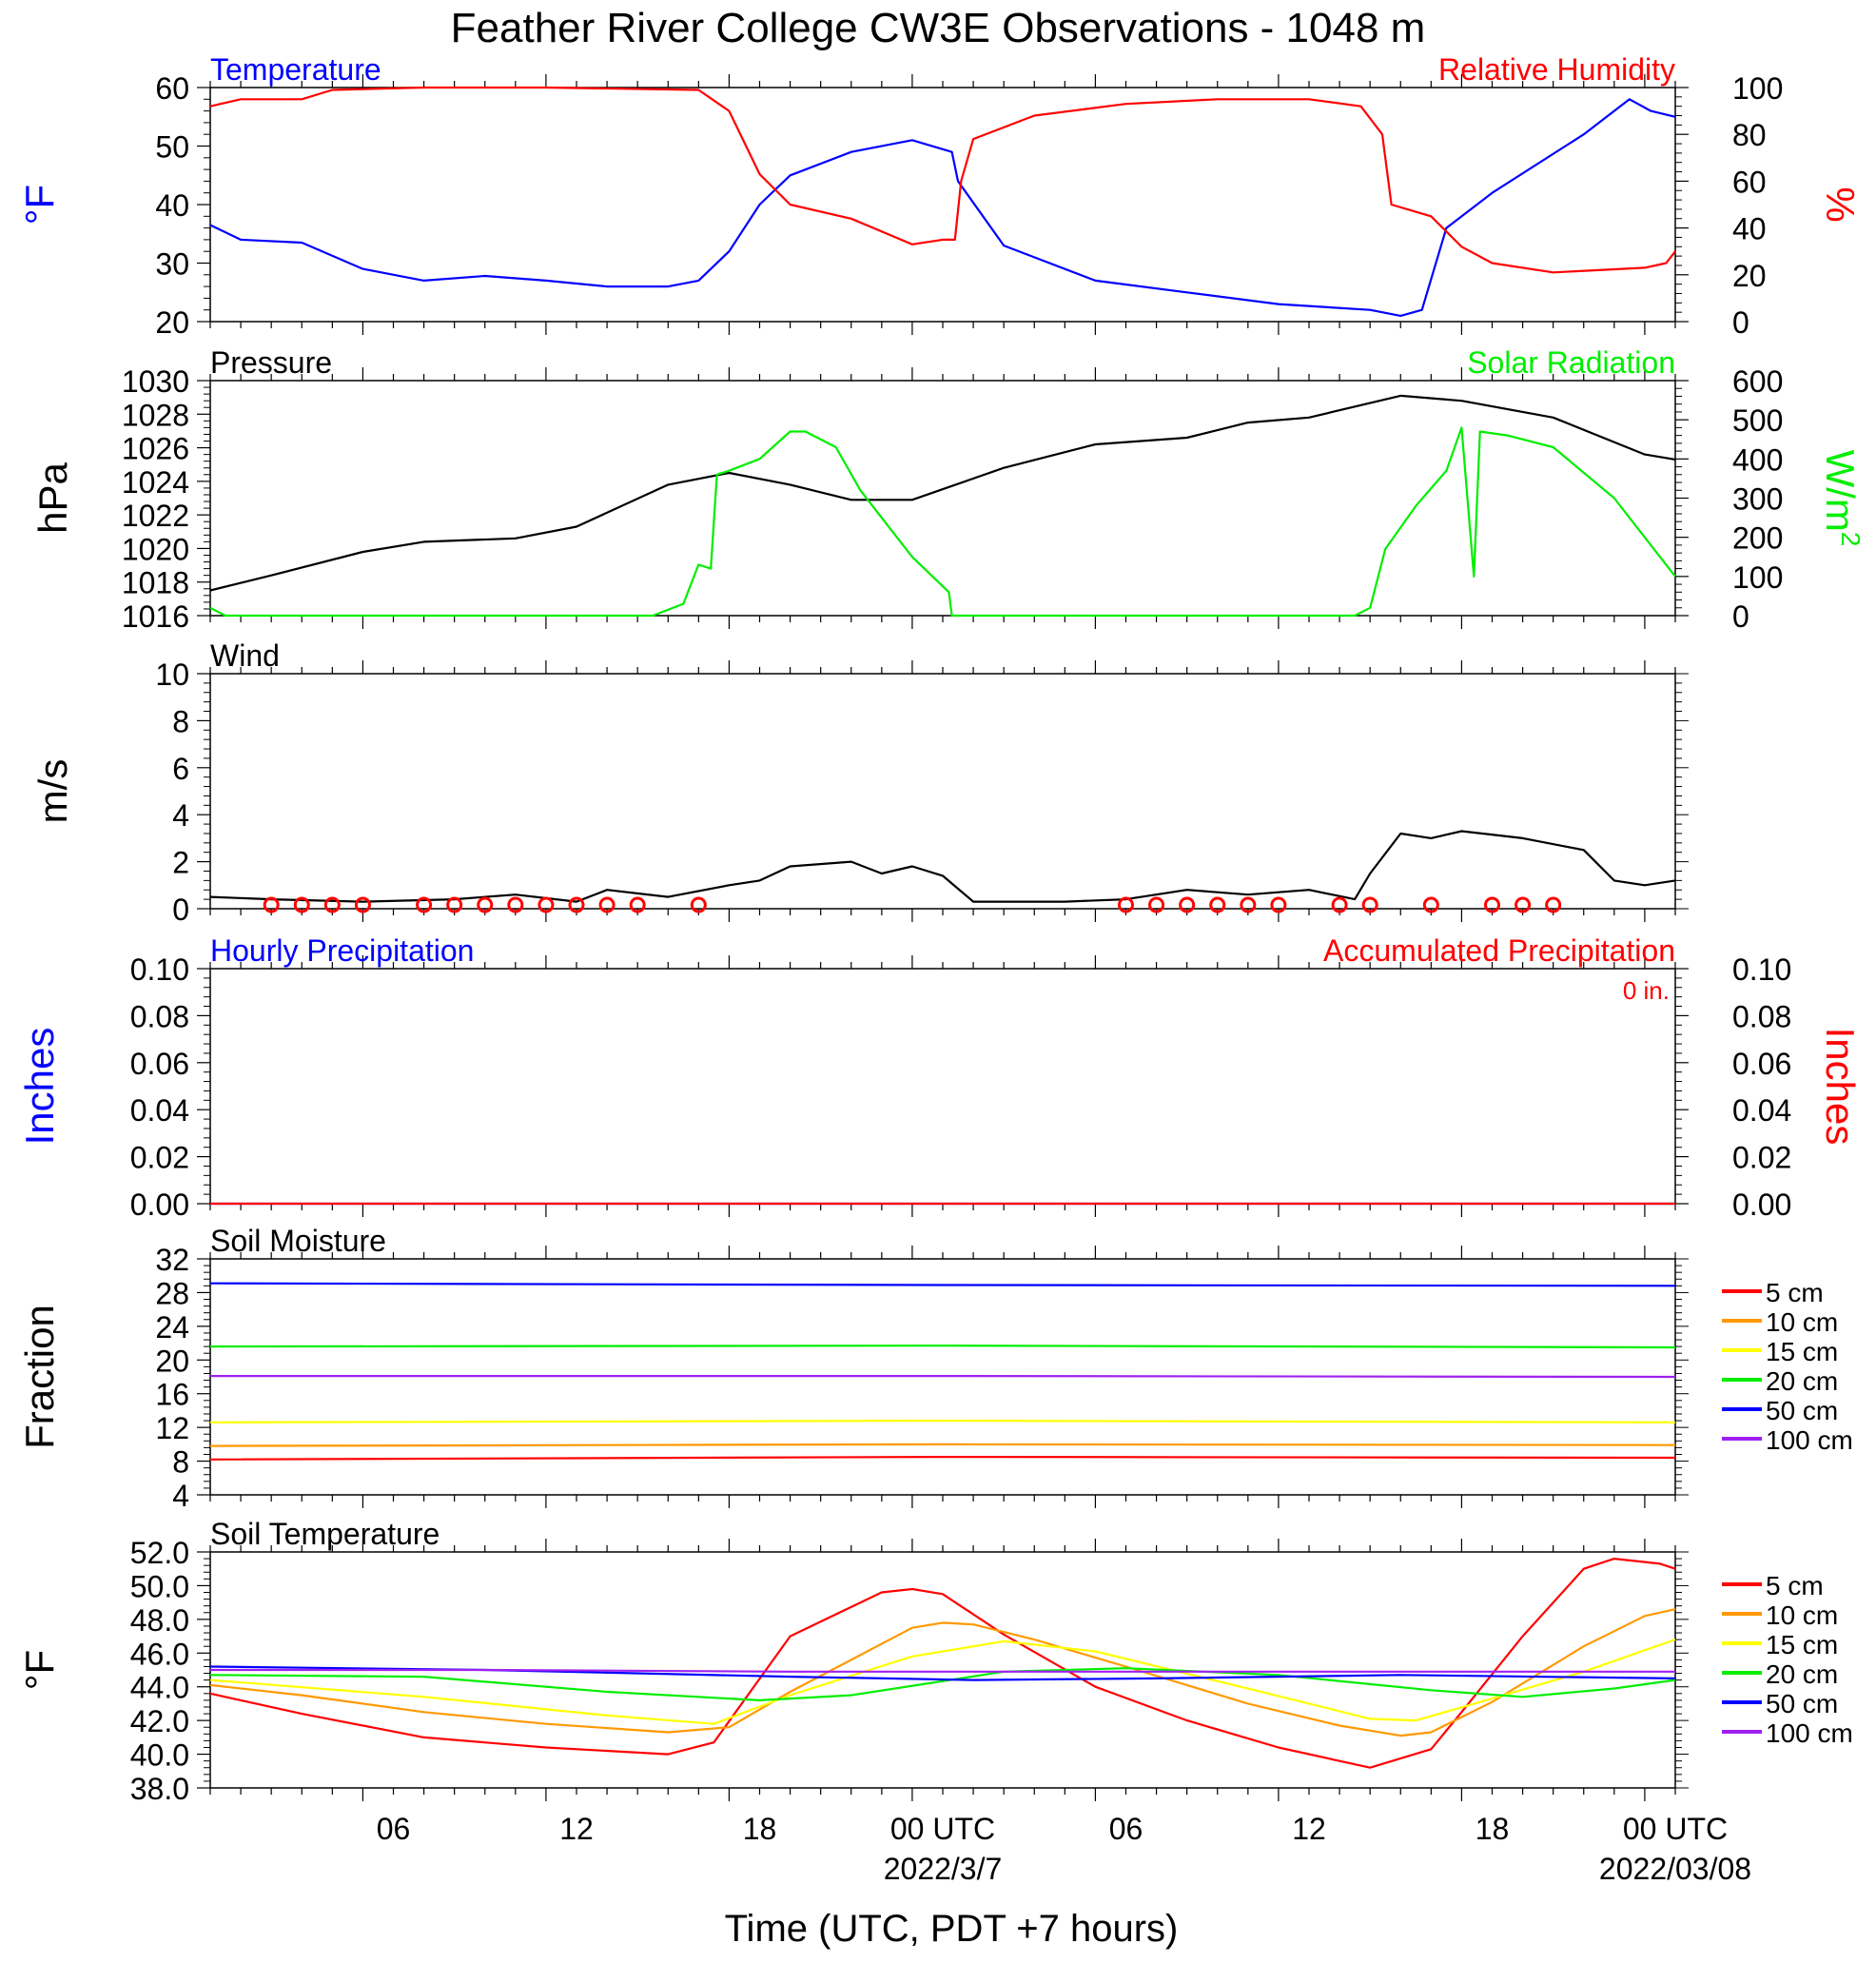  What do you see at coordinates (942, 180) in the screenshot?
I see `series-line-relative-humidity` at bounding box center [942, 180].